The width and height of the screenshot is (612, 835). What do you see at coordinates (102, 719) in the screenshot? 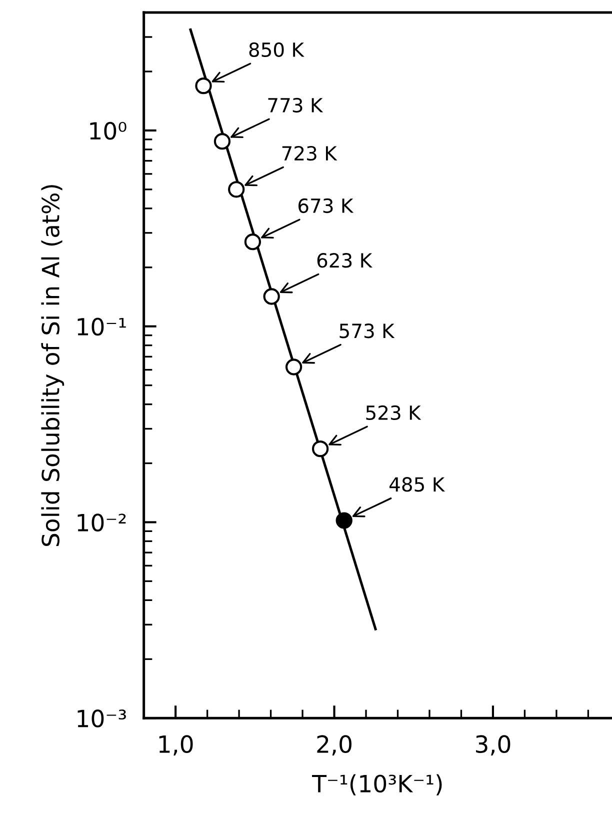
I see `y-tick-label: 10⁻³` at bounding box center [102, 719].